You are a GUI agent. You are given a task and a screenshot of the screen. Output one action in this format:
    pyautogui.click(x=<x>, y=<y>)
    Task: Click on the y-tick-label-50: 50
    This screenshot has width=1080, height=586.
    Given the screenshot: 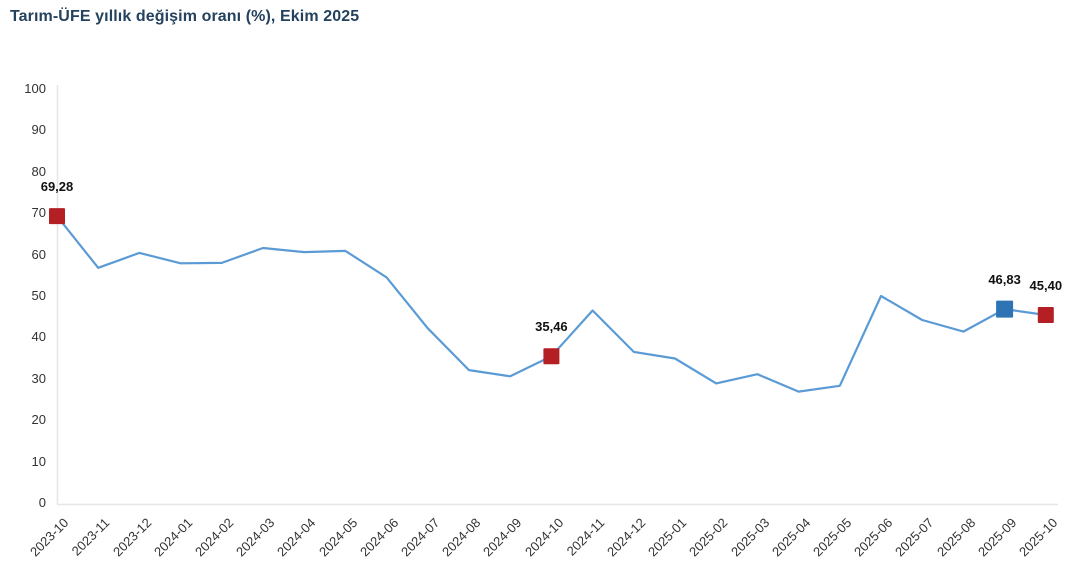 What is the action you would take?
    pyautogui.click(x=38, y=295)
    